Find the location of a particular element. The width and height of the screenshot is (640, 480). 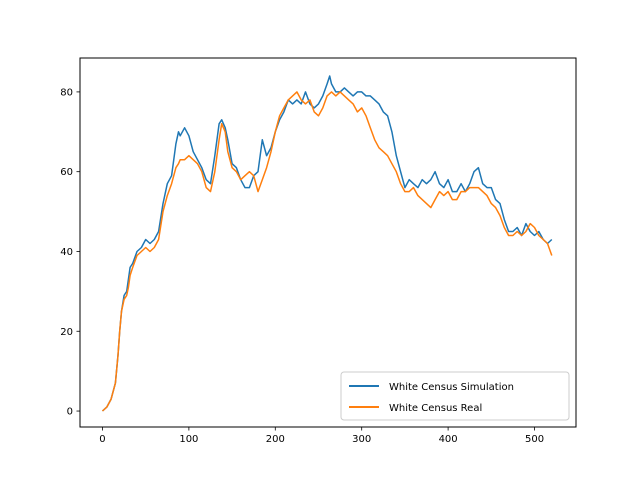

y-tick-label: 0 is located at coordinates (70, 412).